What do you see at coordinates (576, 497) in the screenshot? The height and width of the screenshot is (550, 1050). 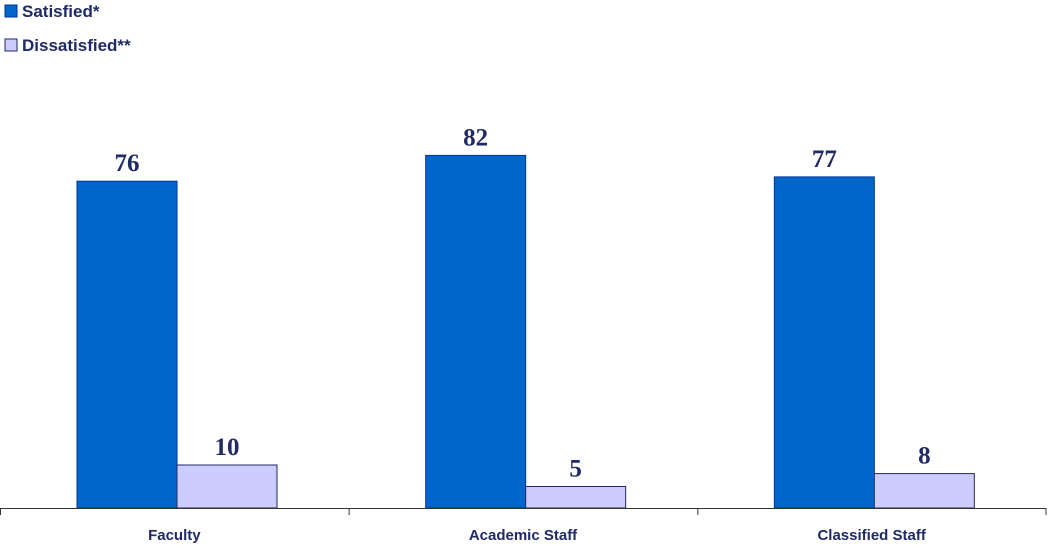 I see `bar-dissatisfied-academic-staff` at bounding box center [576, 497].